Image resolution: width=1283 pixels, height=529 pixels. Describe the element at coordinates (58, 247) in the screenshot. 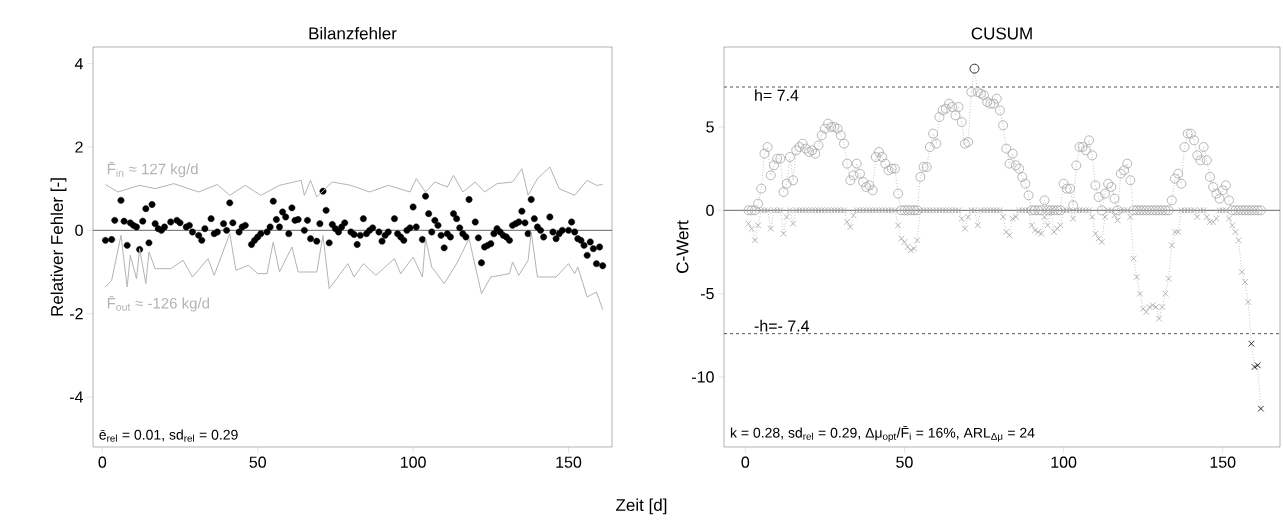

I see `y-axis-title: Relativer Fehler [-]` at that location.